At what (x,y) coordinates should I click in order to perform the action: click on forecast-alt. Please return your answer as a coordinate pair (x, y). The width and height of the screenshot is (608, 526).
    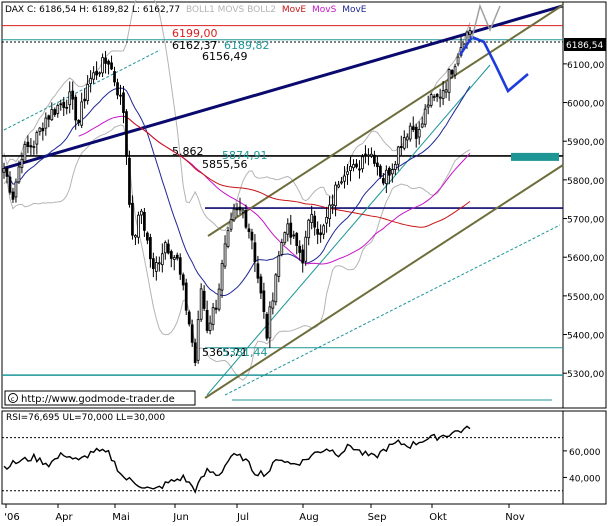
    Looking at the image, I should click on (486, 21).